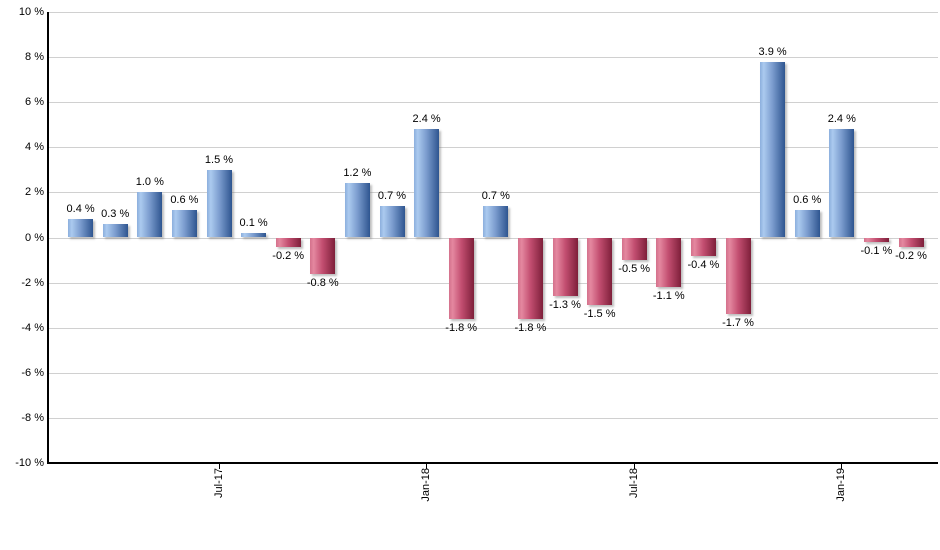 Image resolution: width=940 pixels, height=550 pixels. Describe the element at coordinates (253, 222) in the screenshot. I see `bar-value-label: 0.1 %` at that location.